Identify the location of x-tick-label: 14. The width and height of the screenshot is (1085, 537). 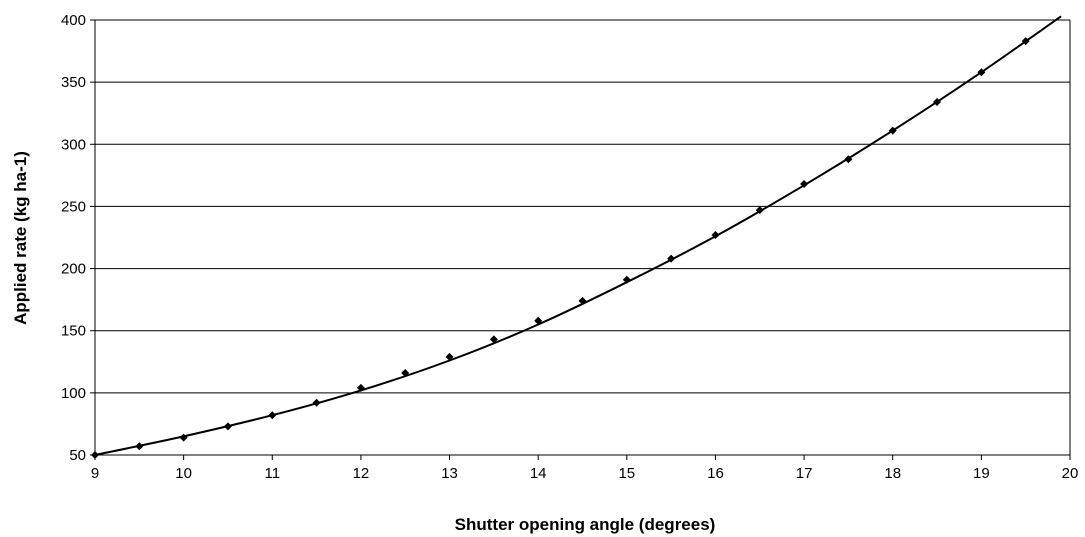
(538, 473).